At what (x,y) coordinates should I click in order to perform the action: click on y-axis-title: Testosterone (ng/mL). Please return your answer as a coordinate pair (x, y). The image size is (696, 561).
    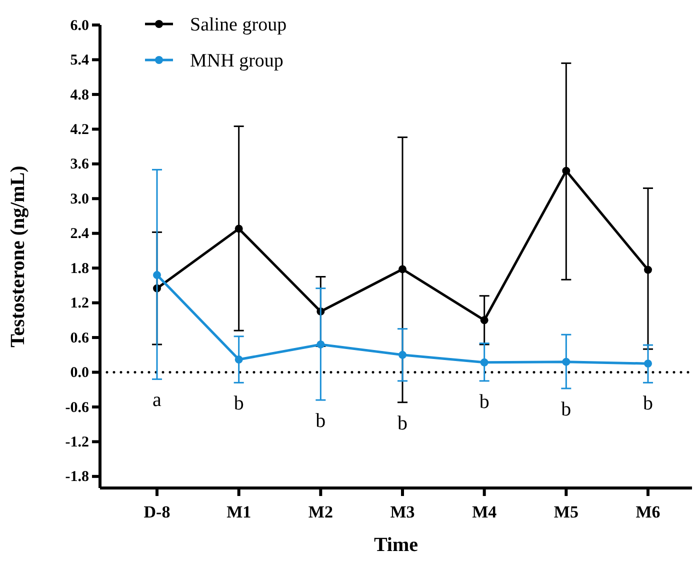
    Looking at the image, I should click on (18, 257).